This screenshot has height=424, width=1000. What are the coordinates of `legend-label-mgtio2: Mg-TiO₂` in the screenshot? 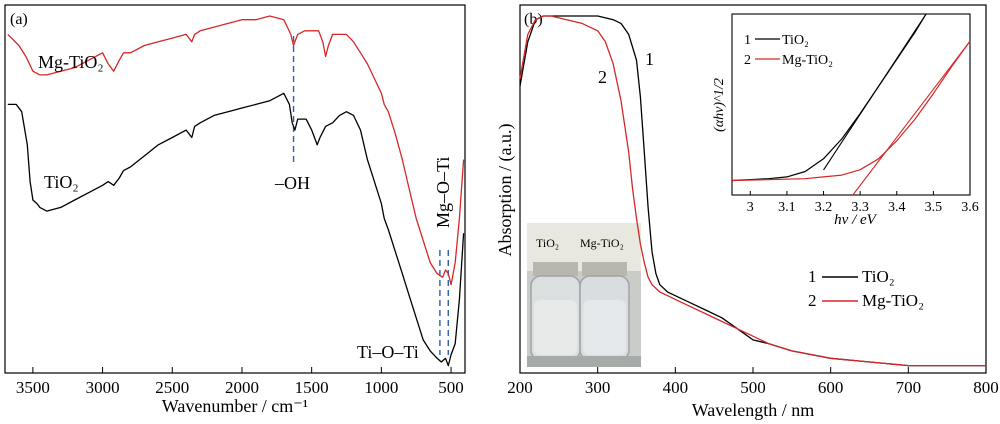 It's located at (893, 300).